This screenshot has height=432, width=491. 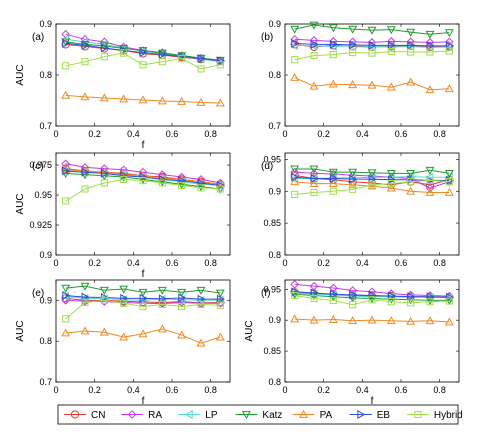 What do you see at coordinates (369, 415) in the screenshot?
I see `legend-item-eb: EB` at bounding box center [369, 415].